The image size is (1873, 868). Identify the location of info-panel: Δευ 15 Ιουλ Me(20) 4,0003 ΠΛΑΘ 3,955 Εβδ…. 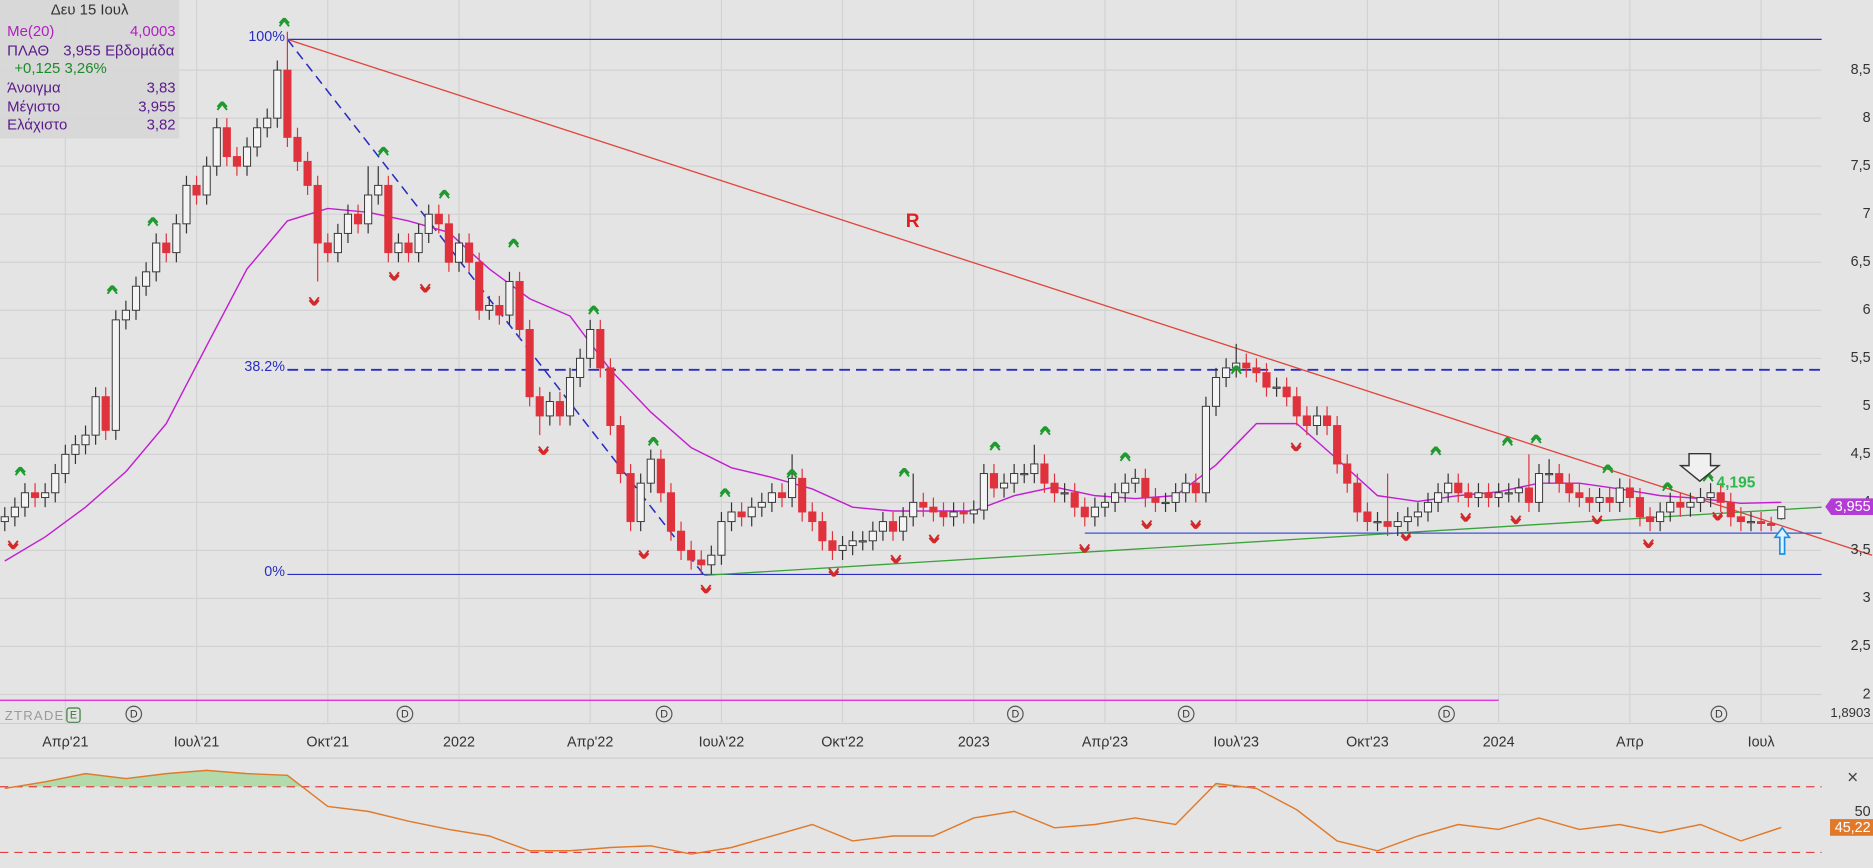
(90, 69).